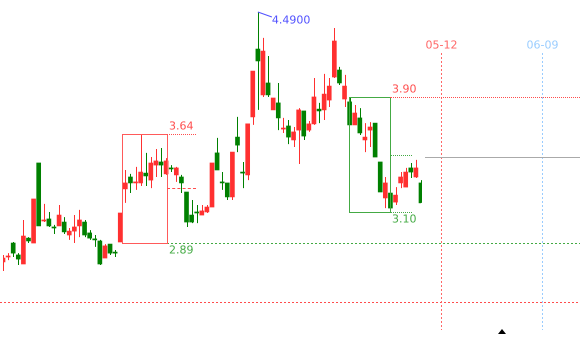 Image resolution: width=580 pixels, height=346 pixels. I want to click on text: 06-09, so click(542, 45).